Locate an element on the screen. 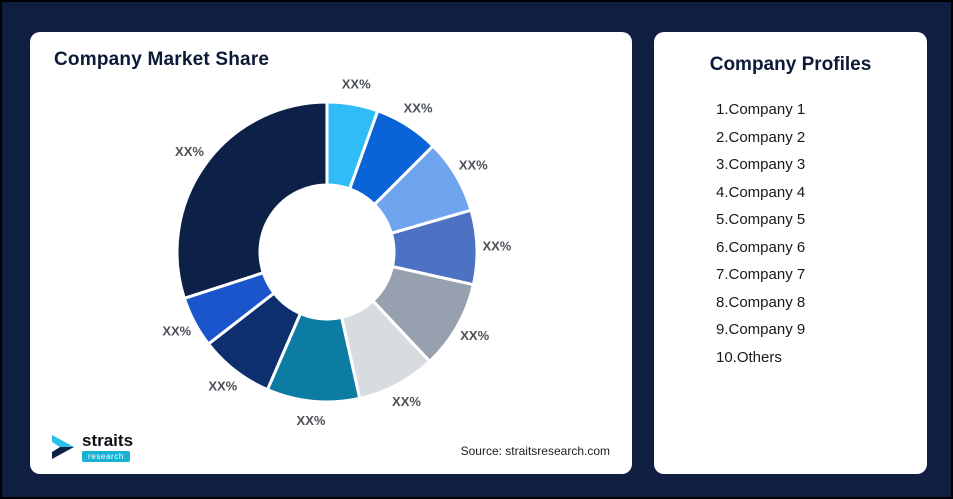 The width and height of the screenshot is (953, 499). logo-brand-text: straits is located at coordinates (108, 440).